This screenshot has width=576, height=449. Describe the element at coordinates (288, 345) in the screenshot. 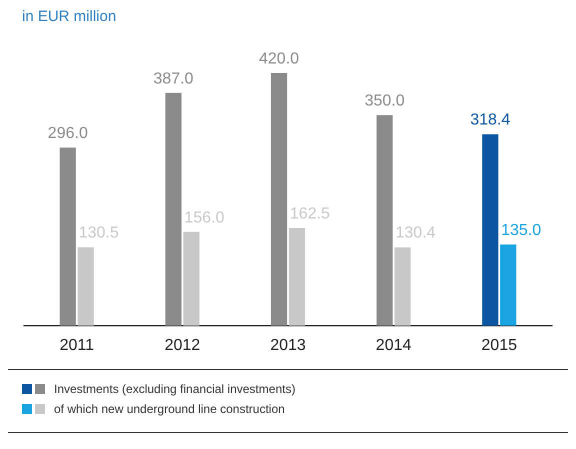

I see `x-tick-label: 2013` at that location.